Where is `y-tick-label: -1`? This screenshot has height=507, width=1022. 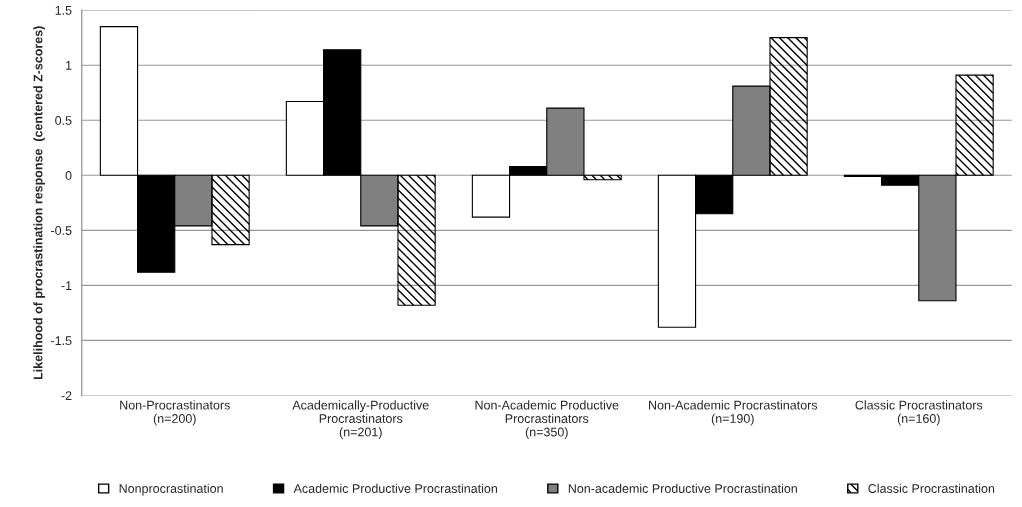 y-tick-label: -1 is located at coordinates (66, 285).